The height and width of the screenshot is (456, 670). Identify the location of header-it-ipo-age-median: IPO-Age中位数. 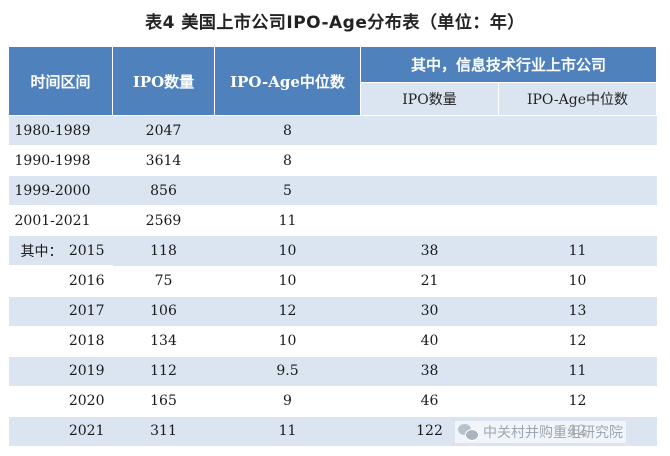
(577, 98).